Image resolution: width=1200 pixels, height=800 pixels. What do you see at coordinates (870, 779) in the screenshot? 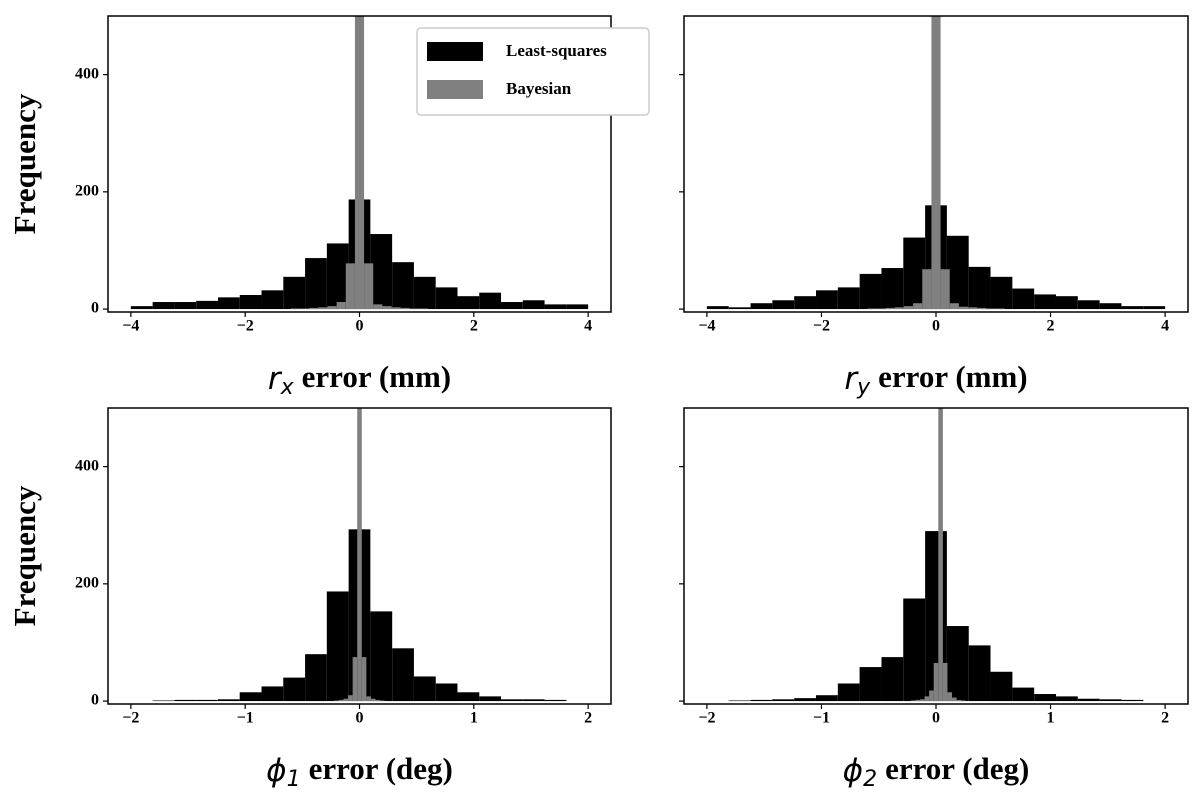
I see `x-label-subscript: 2` at bounding box center [870, 779].